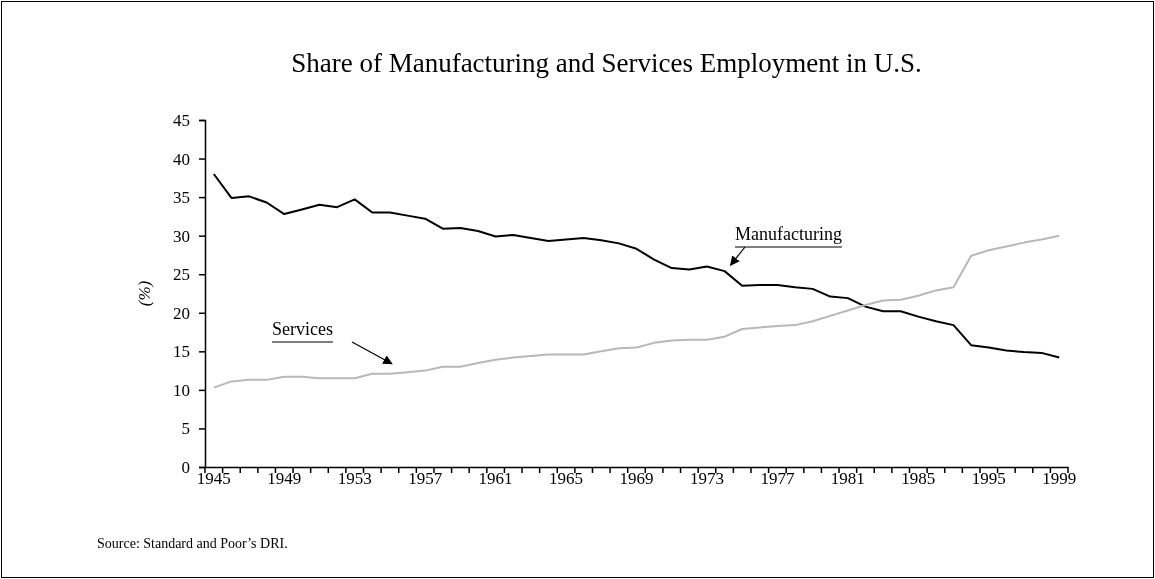 This screenshot has width=1155, height=579. I want to click on x-tick-label: 1985, so click(918, 478).